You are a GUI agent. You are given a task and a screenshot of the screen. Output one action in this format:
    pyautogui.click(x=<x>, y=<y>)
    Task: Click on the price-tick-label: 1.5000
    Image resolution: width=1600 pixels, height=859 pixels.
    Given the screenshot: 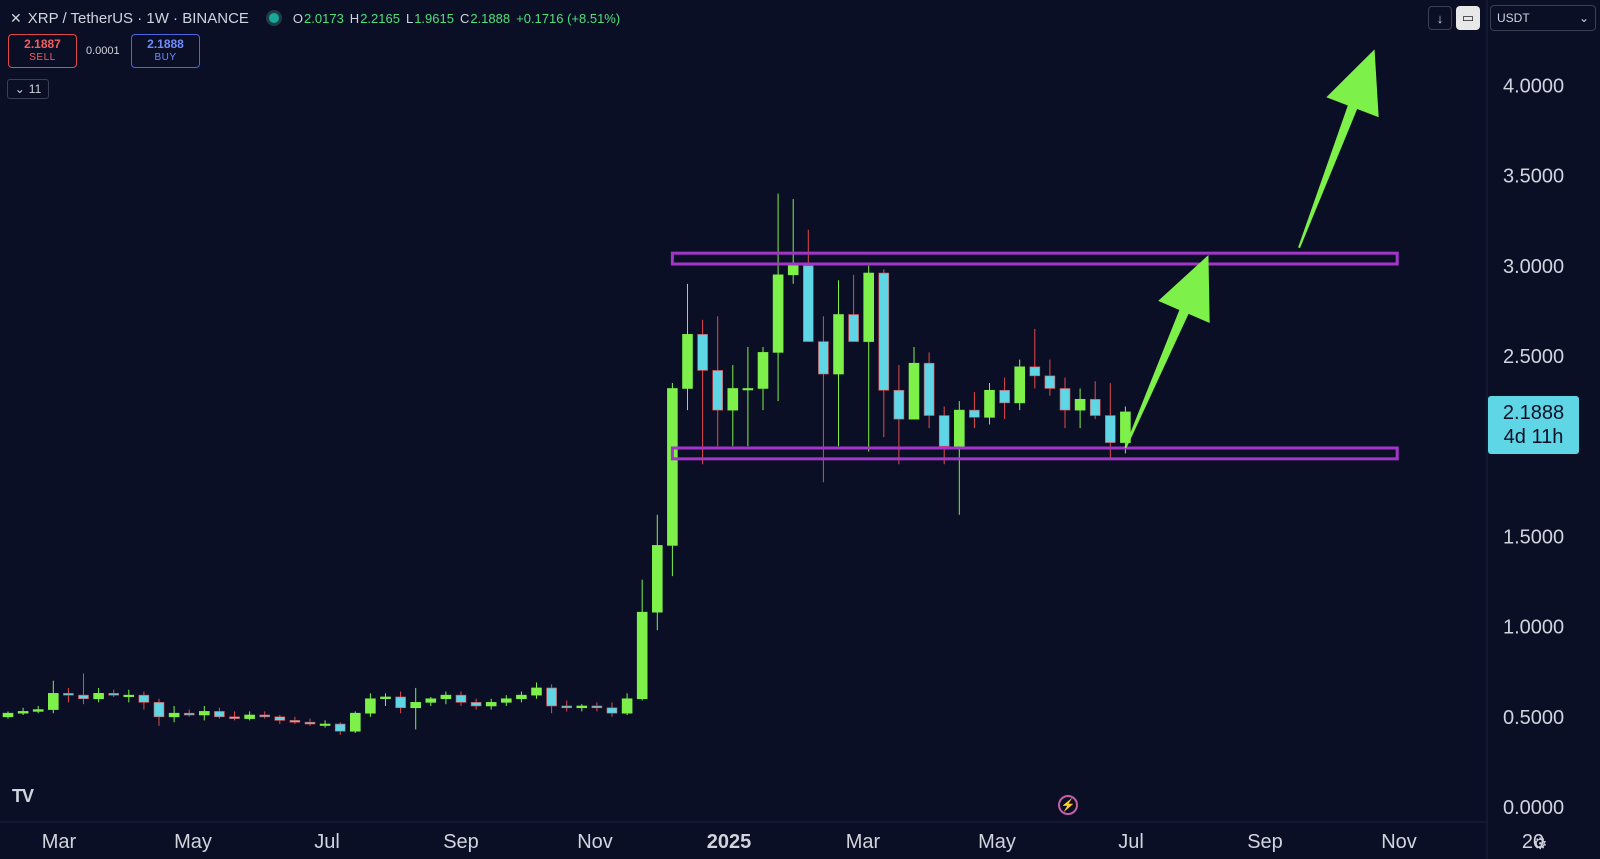 What is the action you would take?
    pyautogui.click(x=1533, y=537)
    